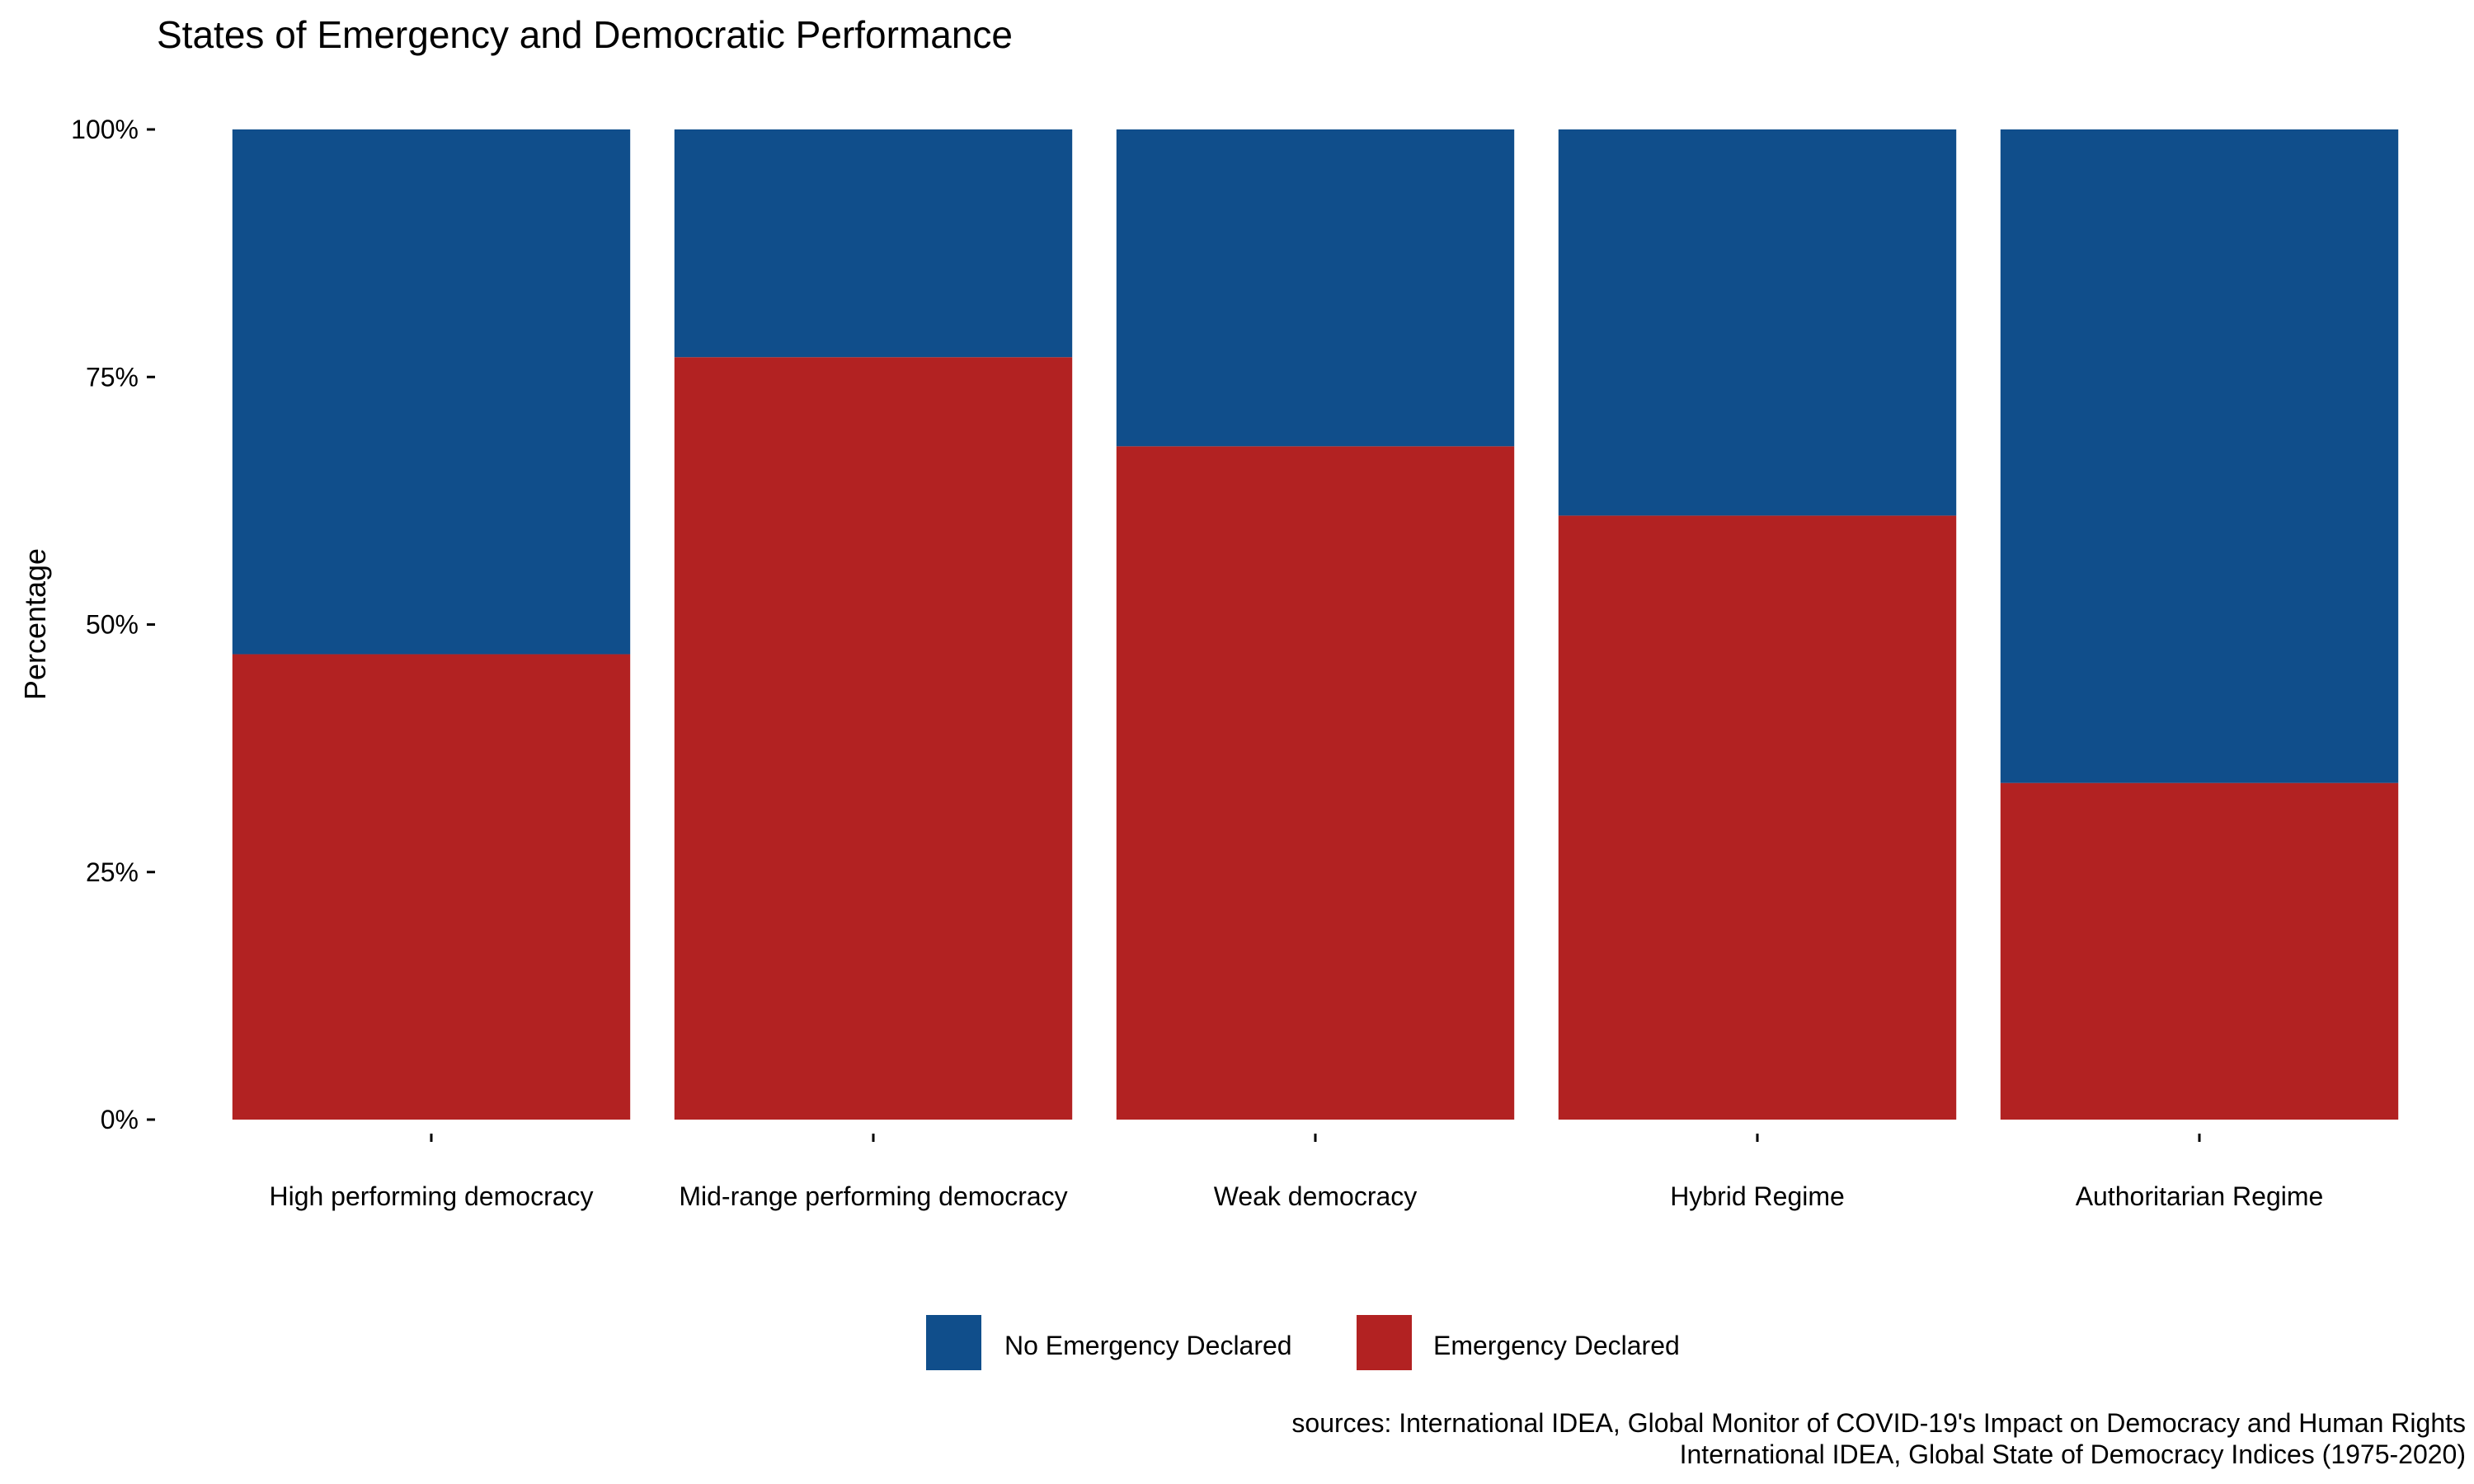 The height and width of the screenshot is (1484, 2474). I want to click on legend: No Emergency Declared Emergency Declared, so click(1303, 1342).